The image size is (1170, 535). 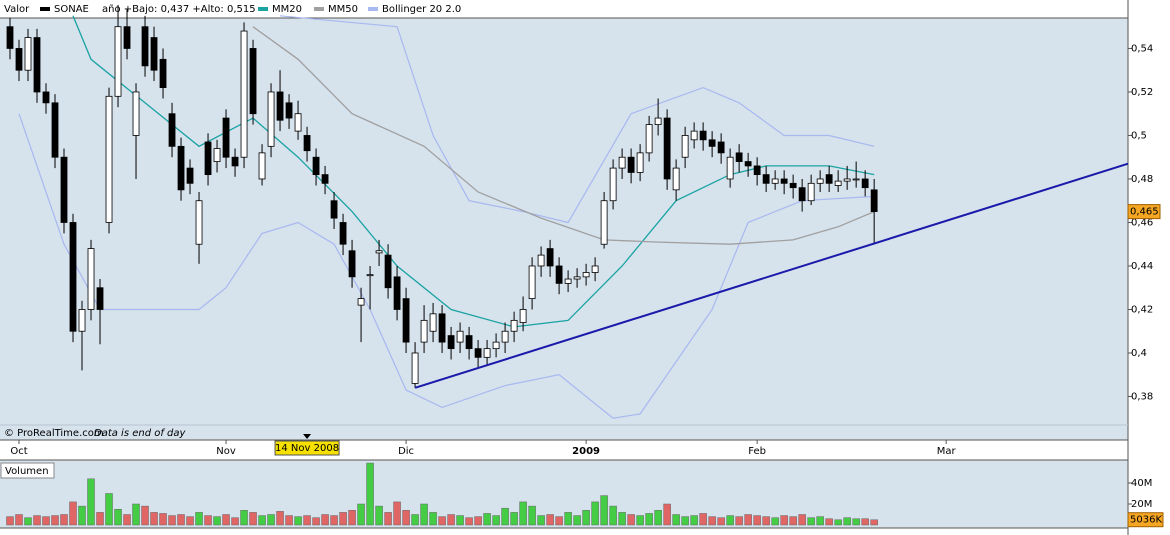 What do you see at coordinates (287, 9) in the screenshot?
I see `legend-label: MM20` at bounding box center [287, 9].